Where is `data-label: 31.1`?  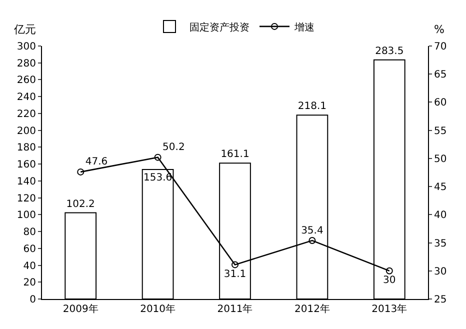
data-label: 31.1 is located at coordinates (235, 274).